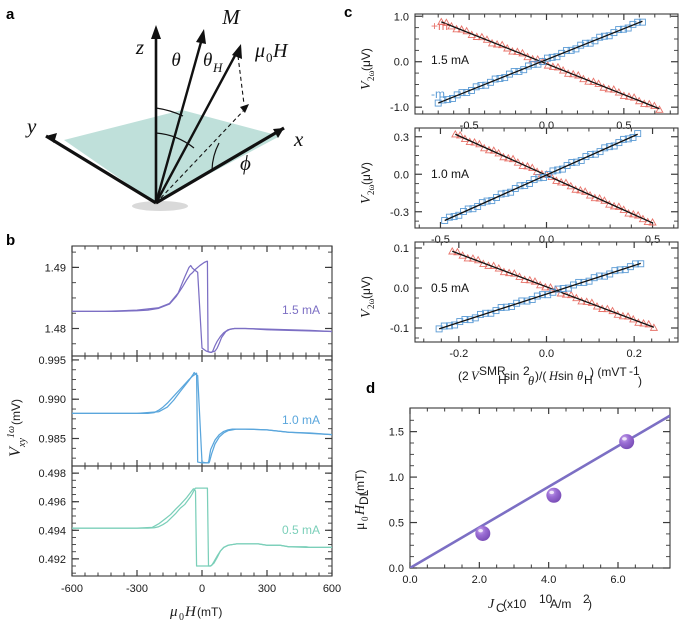 Image resolution: width=685 pixels, height=630 pixels. I want to click on svg-text: 2, so click(586, 599).